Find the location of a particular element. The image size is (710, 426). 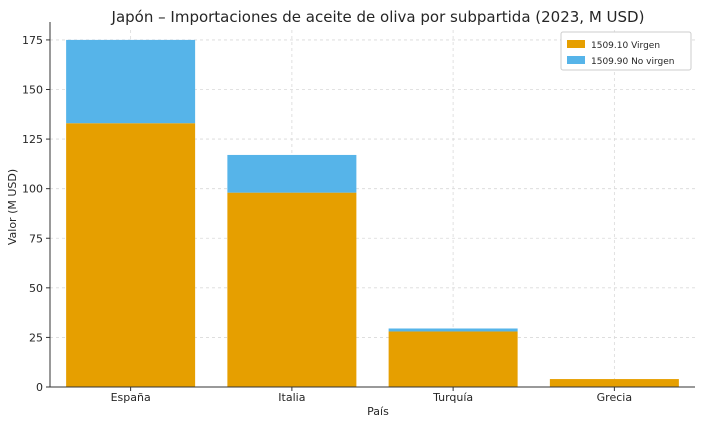

x-tick-label: España is located at coordinates (131, 397).